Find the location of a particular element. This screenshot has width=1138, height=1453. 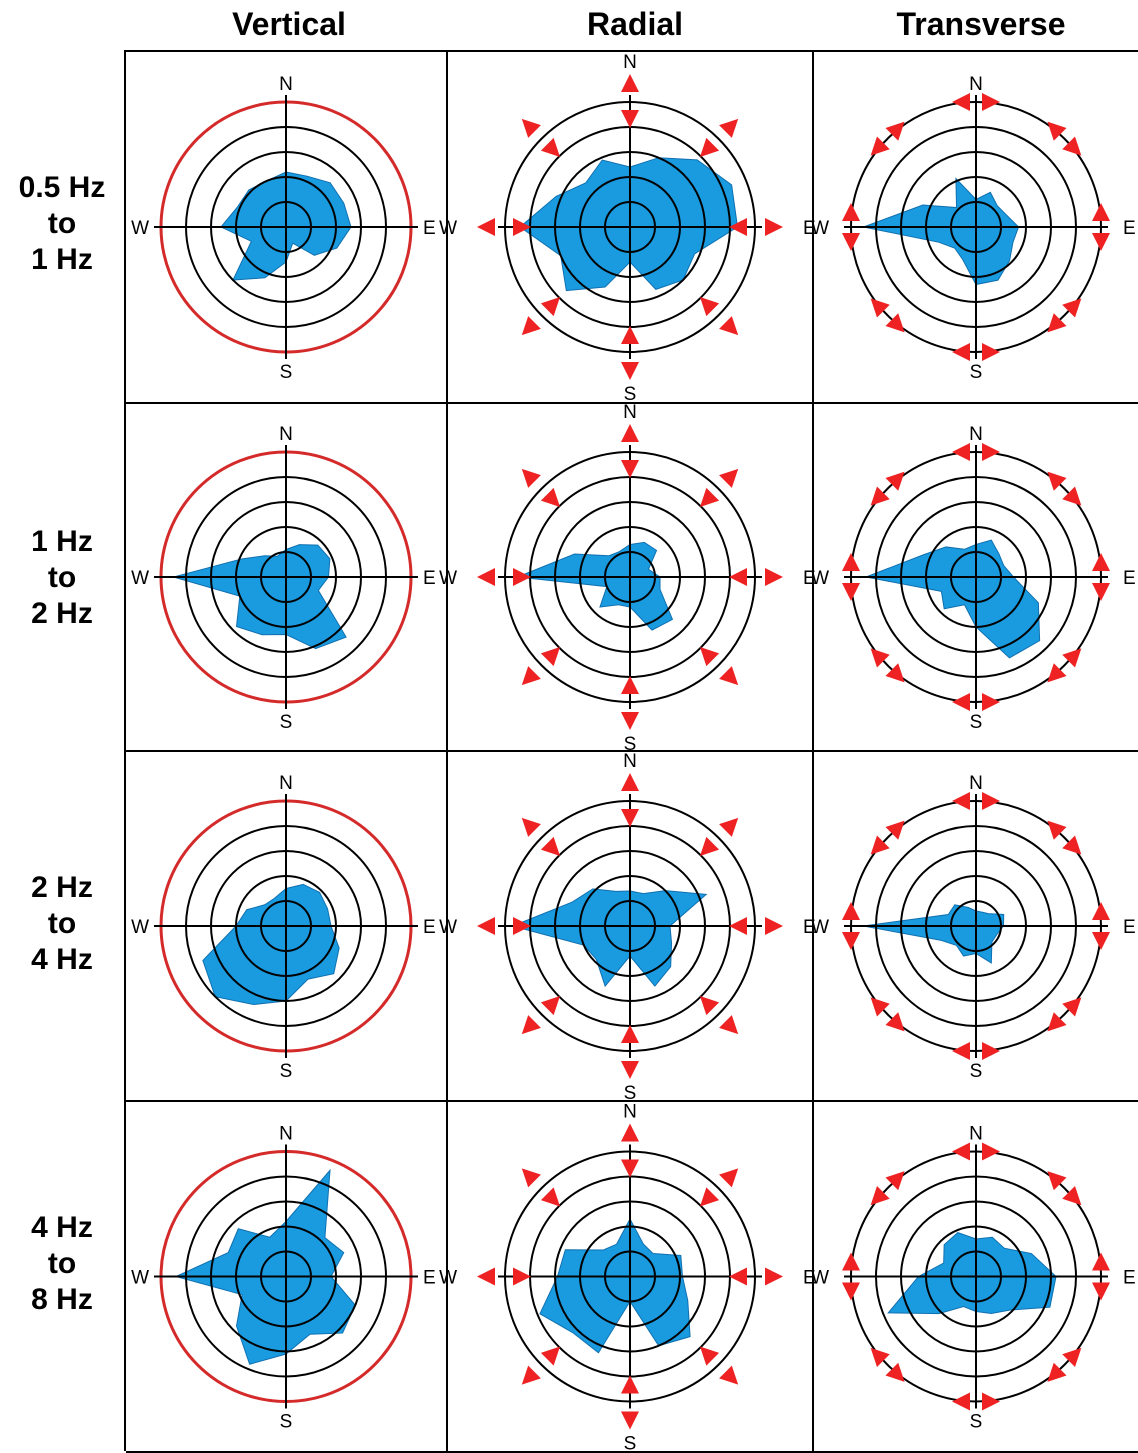

row-label-1-line1: 1 Hz is located at coordinates (62, 542).